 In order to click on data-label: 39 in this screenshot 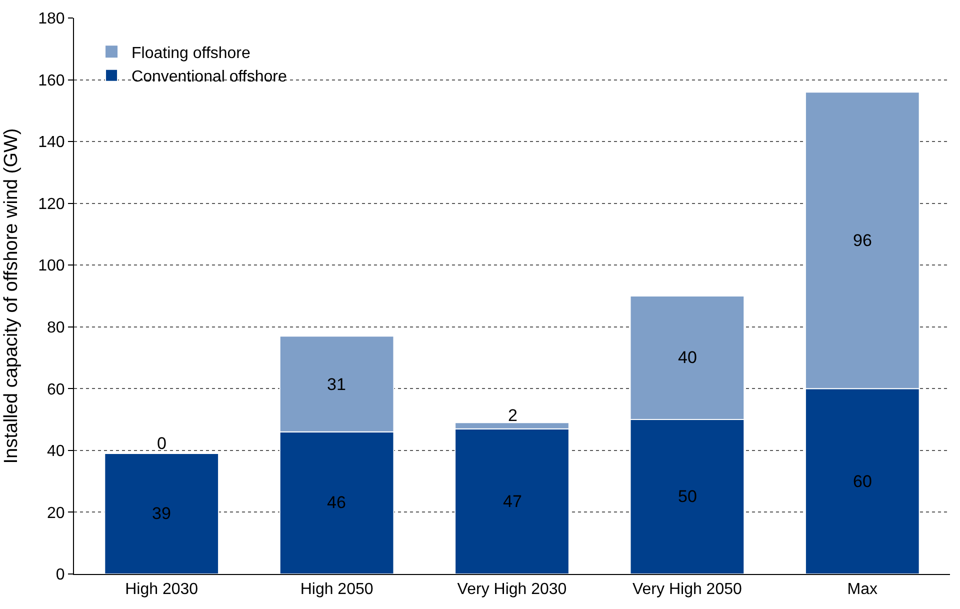, I will do `click(161, 513)`.